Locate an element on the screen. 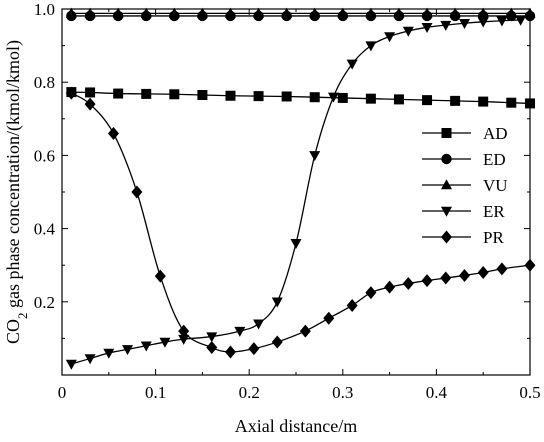 The image size is (544, 442). legend-marker-ed is located at coordinates (446, 159).